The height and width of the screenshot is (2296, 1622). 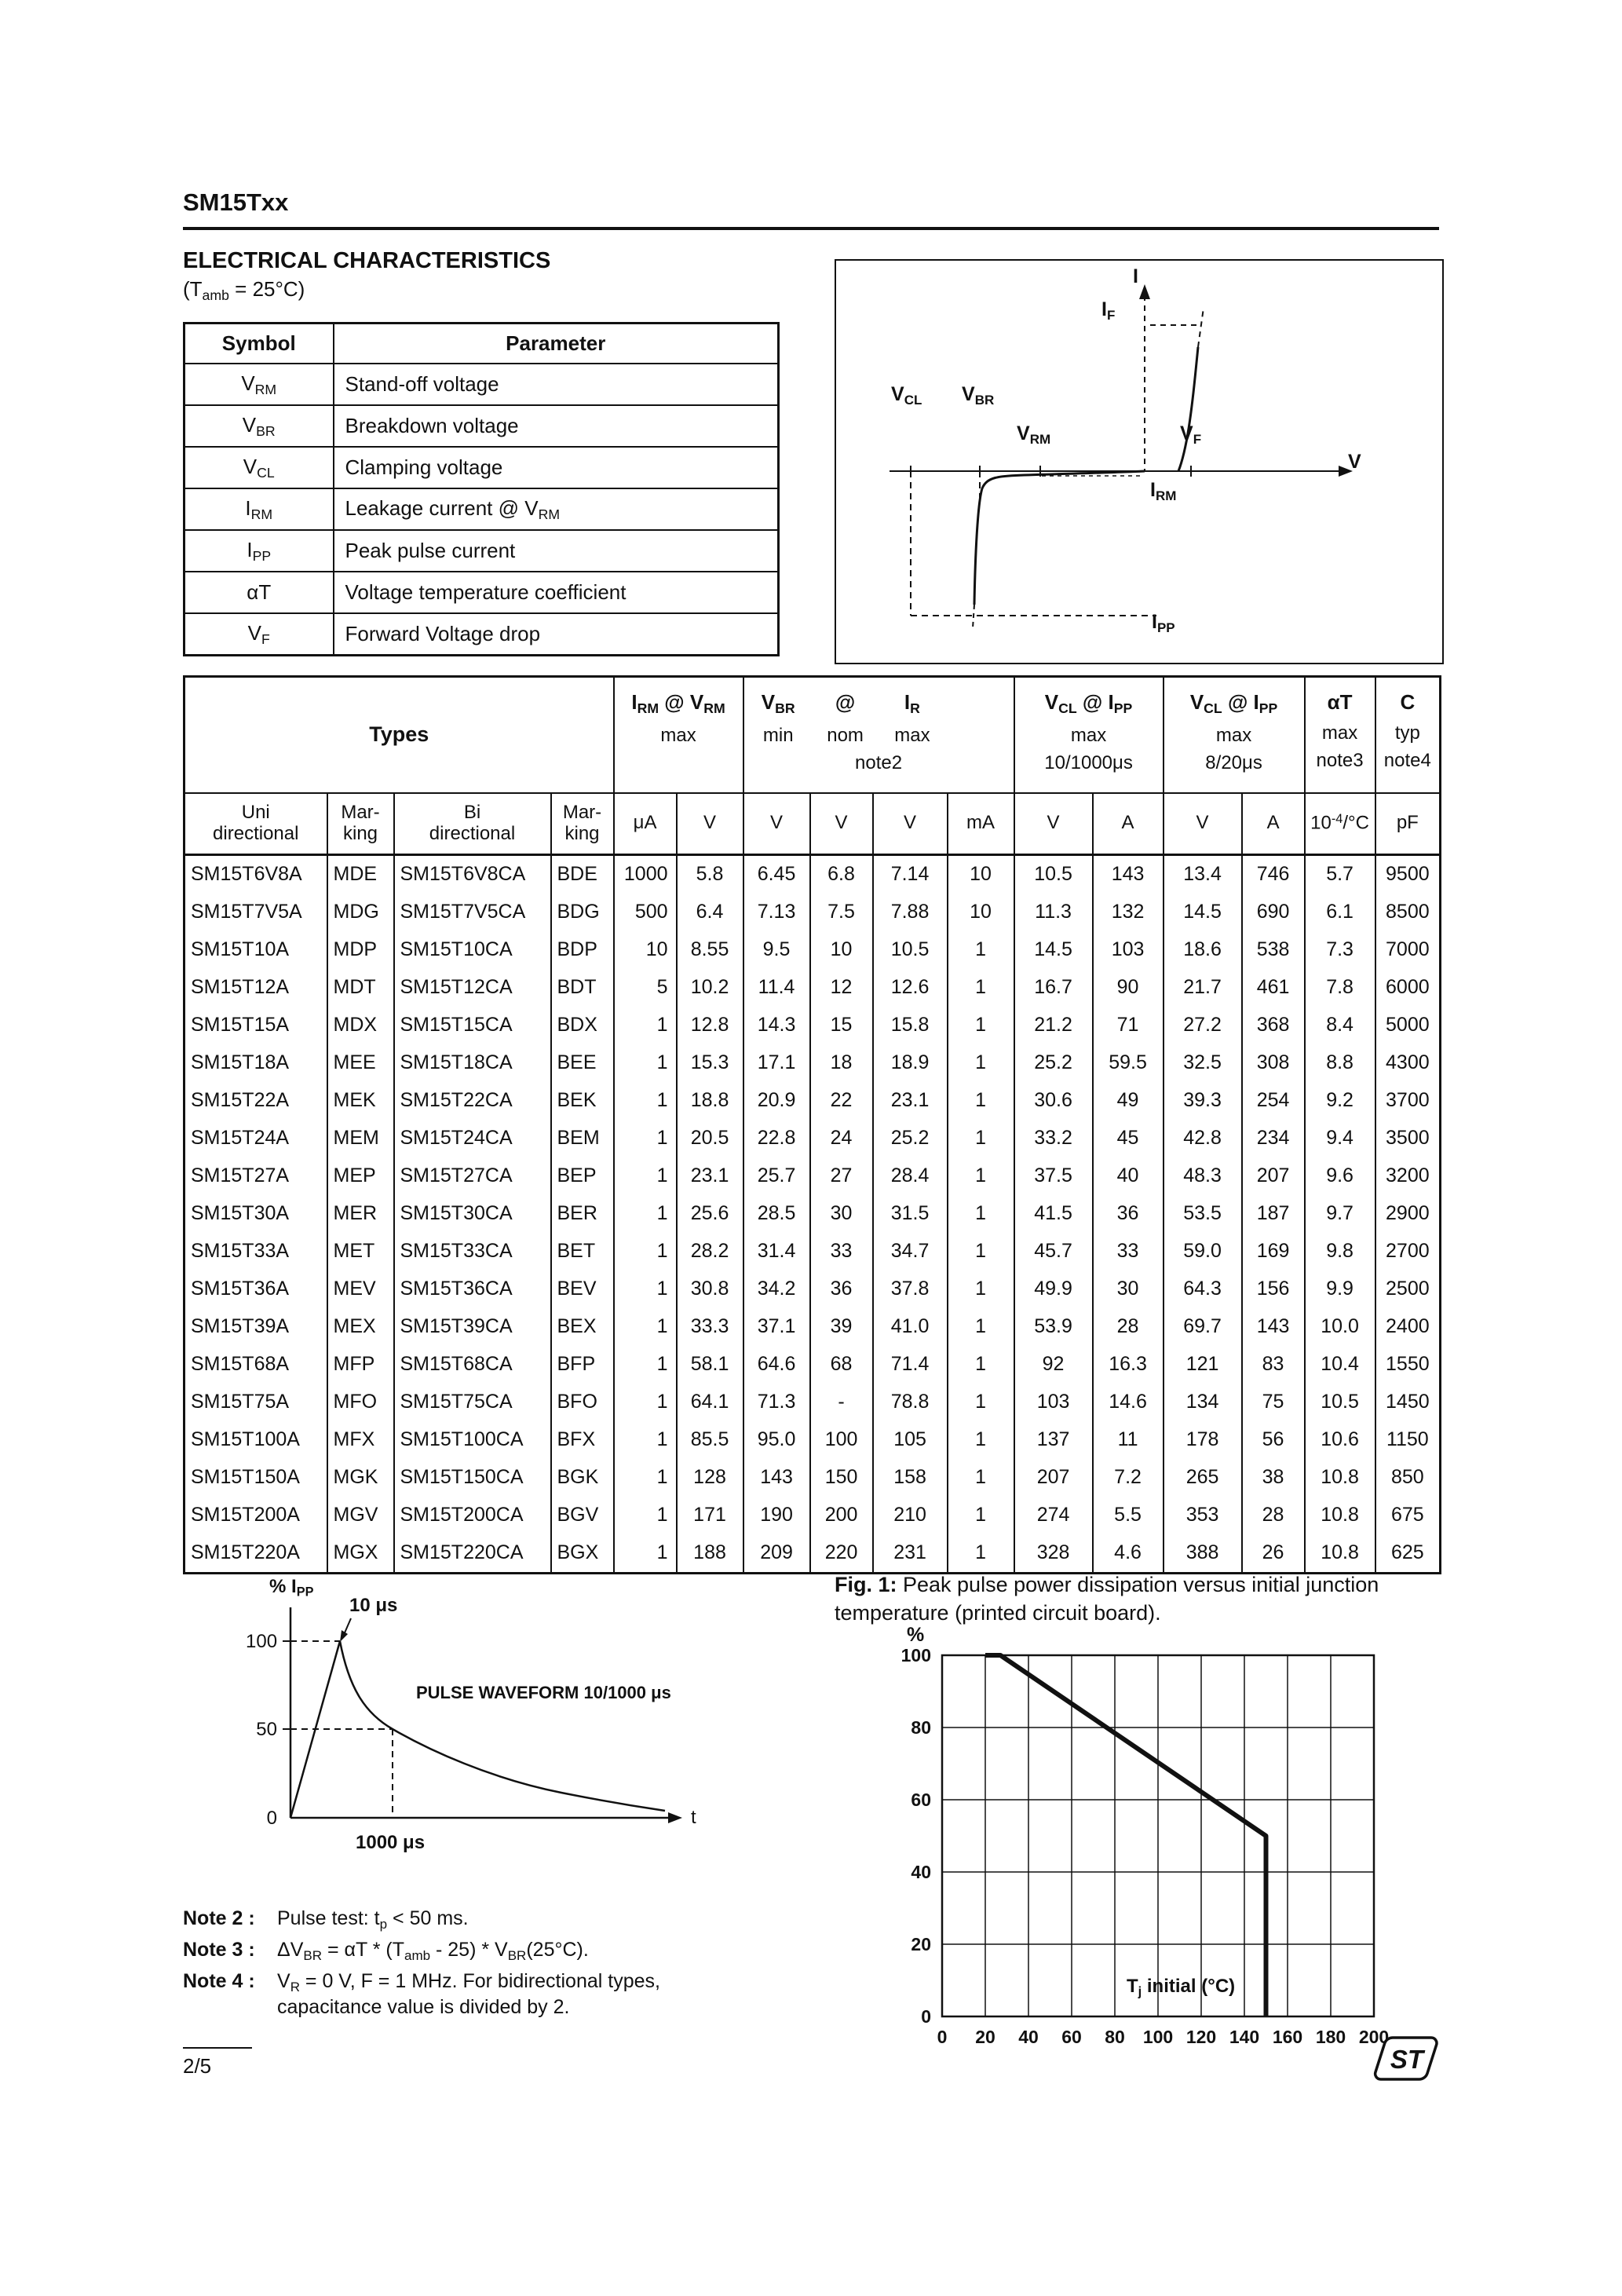 I want to click on device-cell: SM15T6V8CA, so click(x=472, y=874).